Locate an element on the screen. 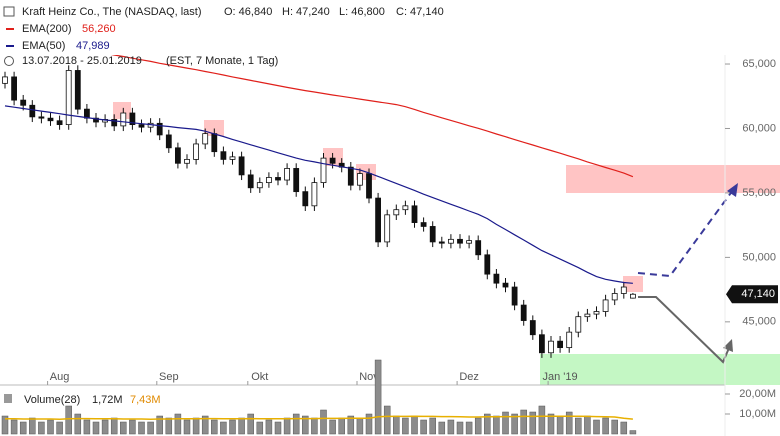 Image resolution: width=780 pixels, height=436 pixels. last-price-flag is located at coordinates (752, 294).